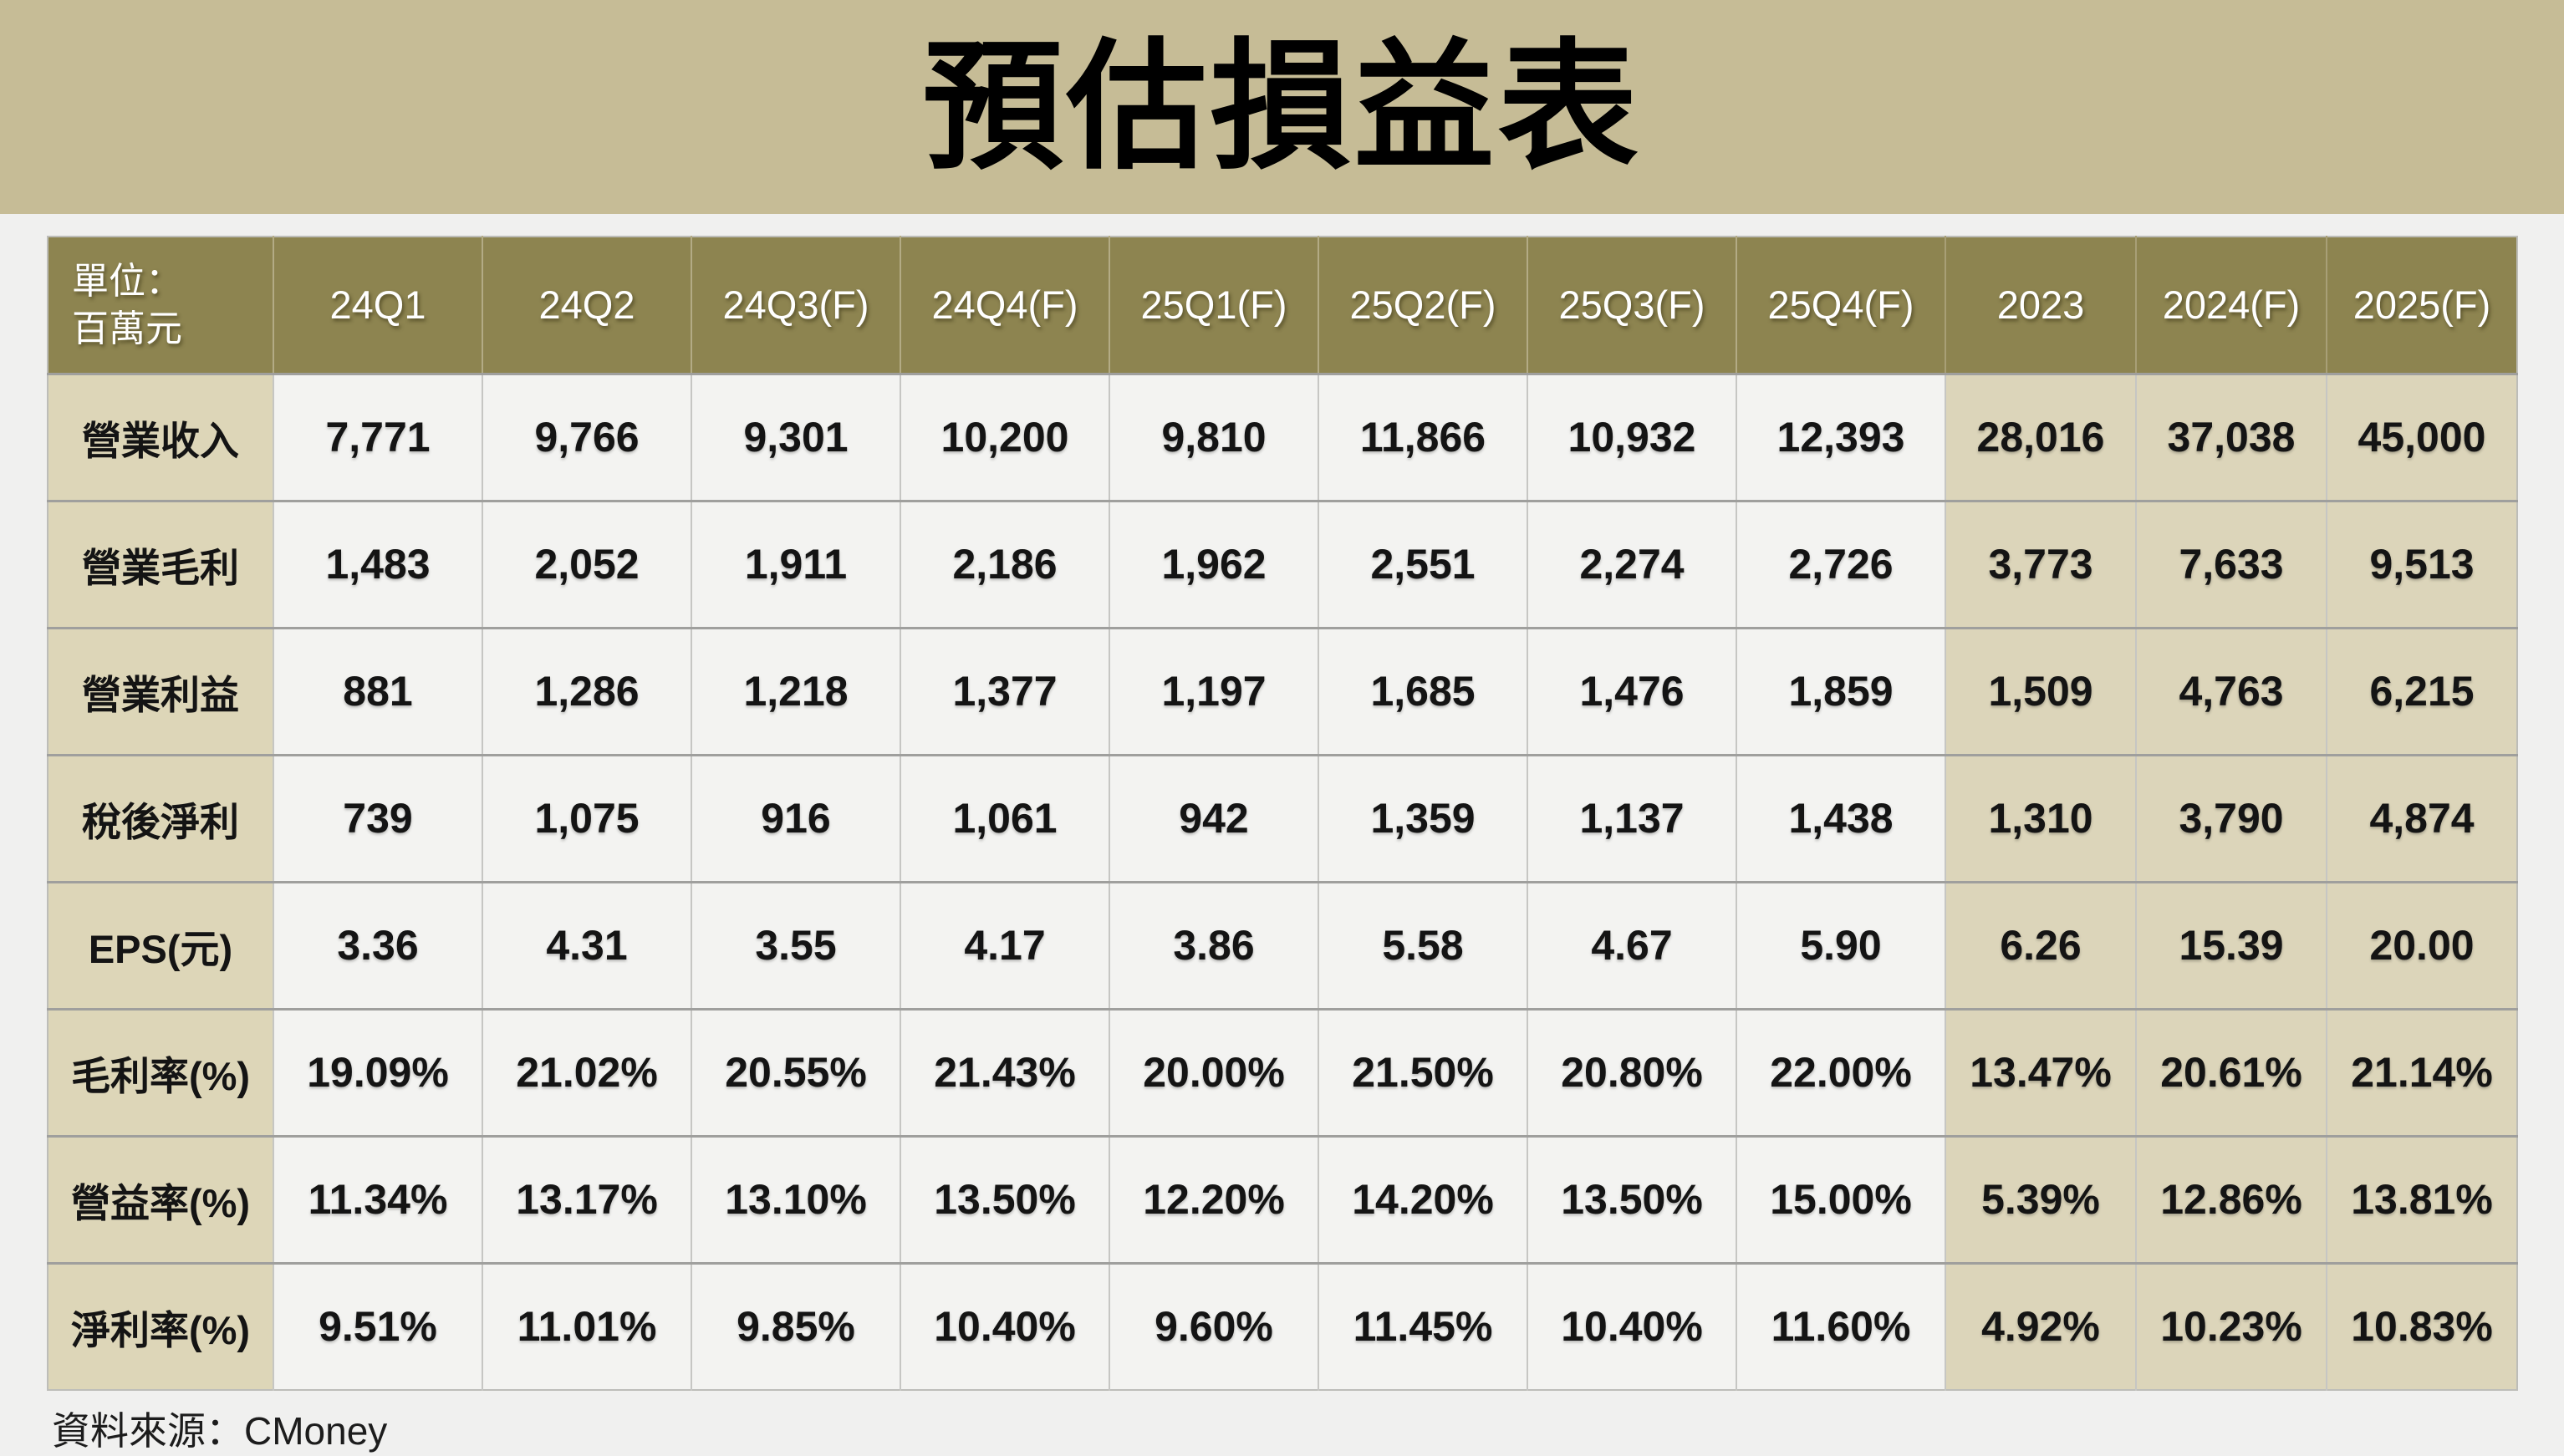 This screenshot has height=1456, width=2564. What do you see at coordinates (2422, 436) in the screenshot?
I see `table-cell: 45,000` at bounding box center [2422, 436].